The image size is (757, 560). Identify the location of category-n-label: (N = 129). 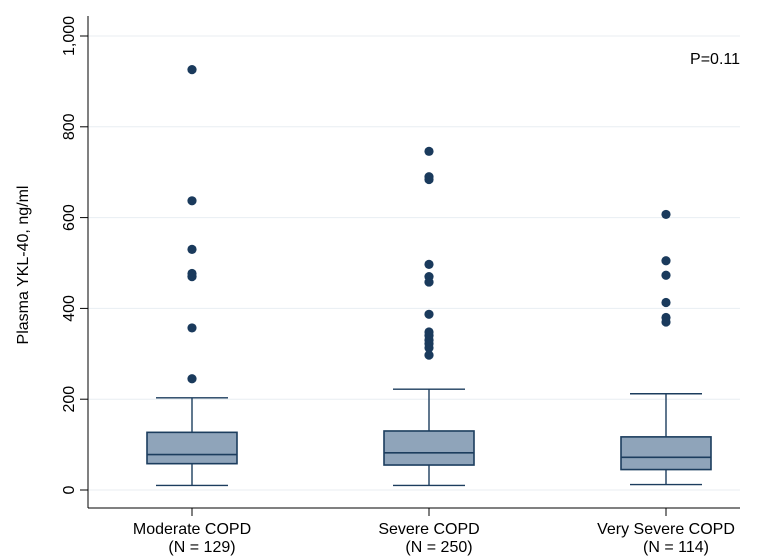
(201, 547).